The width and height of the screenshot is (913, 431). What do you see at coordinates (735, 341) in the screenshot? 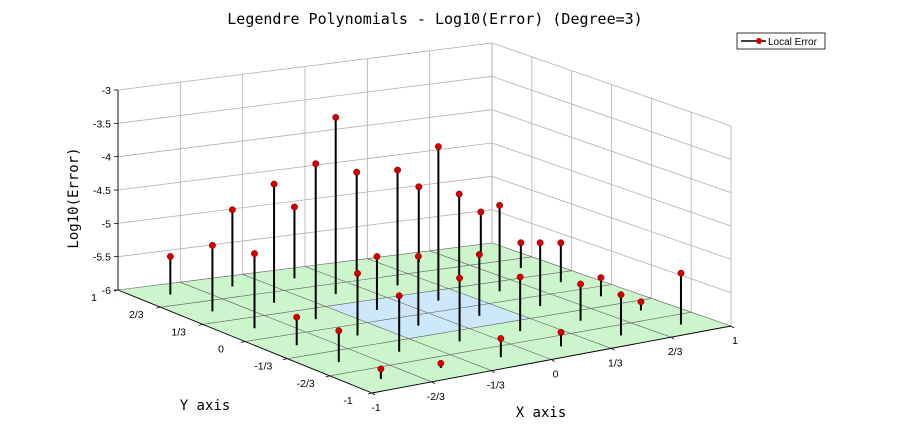
I see `x-tick-label: 1` at bounding box center [735, 341].